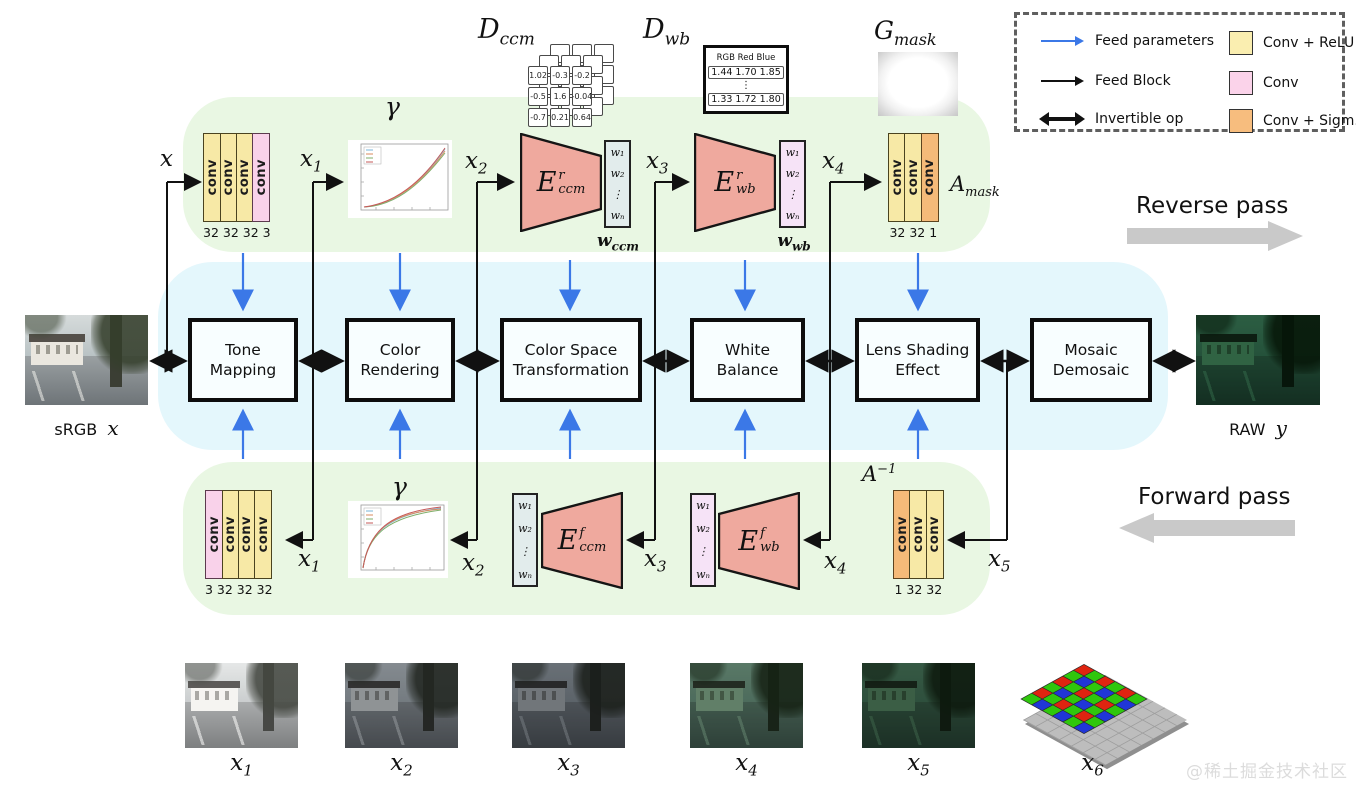 The image size is (1356, 786). Describe the element at coordinates (918, 765) in the screenshot. I see `thumb-label-x5: x5` at that location.